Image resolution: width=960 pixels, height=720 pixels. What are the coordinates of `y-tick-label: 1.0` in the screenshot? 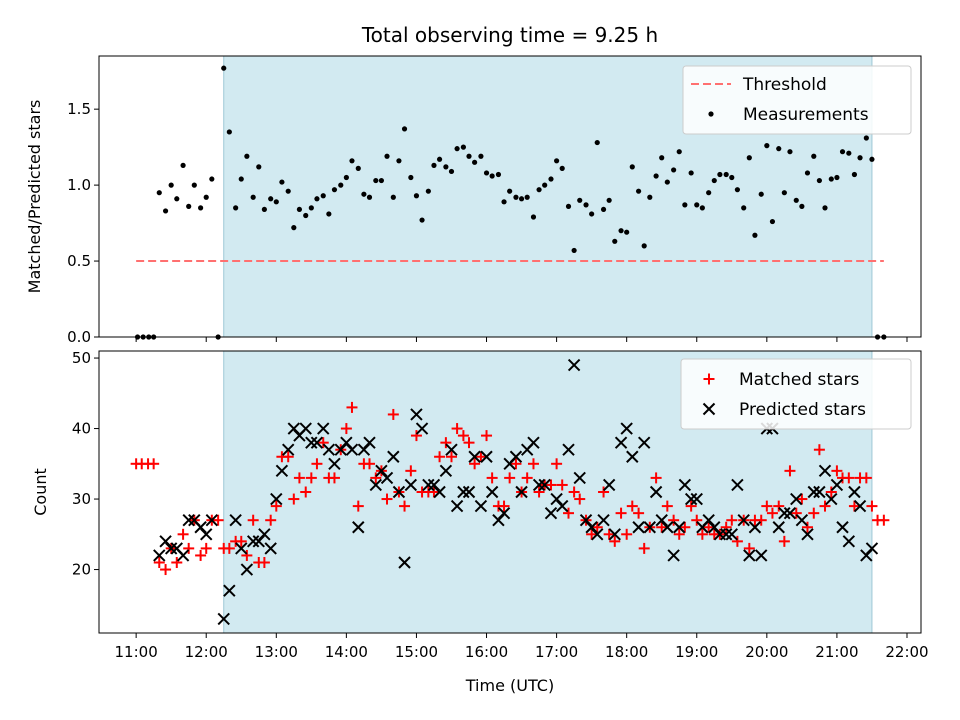 It's located at (79, 185).